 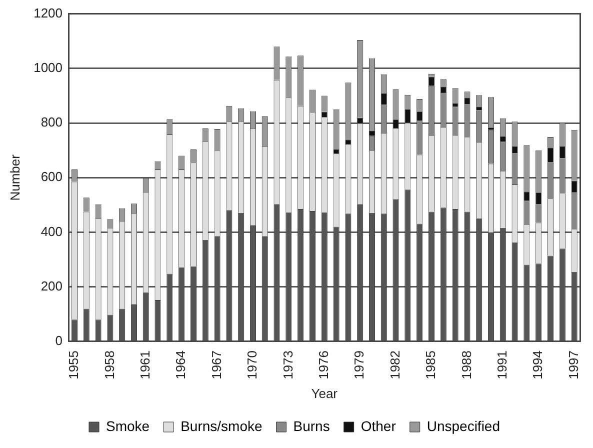 I want to click on x-tick-label: 1964, so click(x=180, y=365).